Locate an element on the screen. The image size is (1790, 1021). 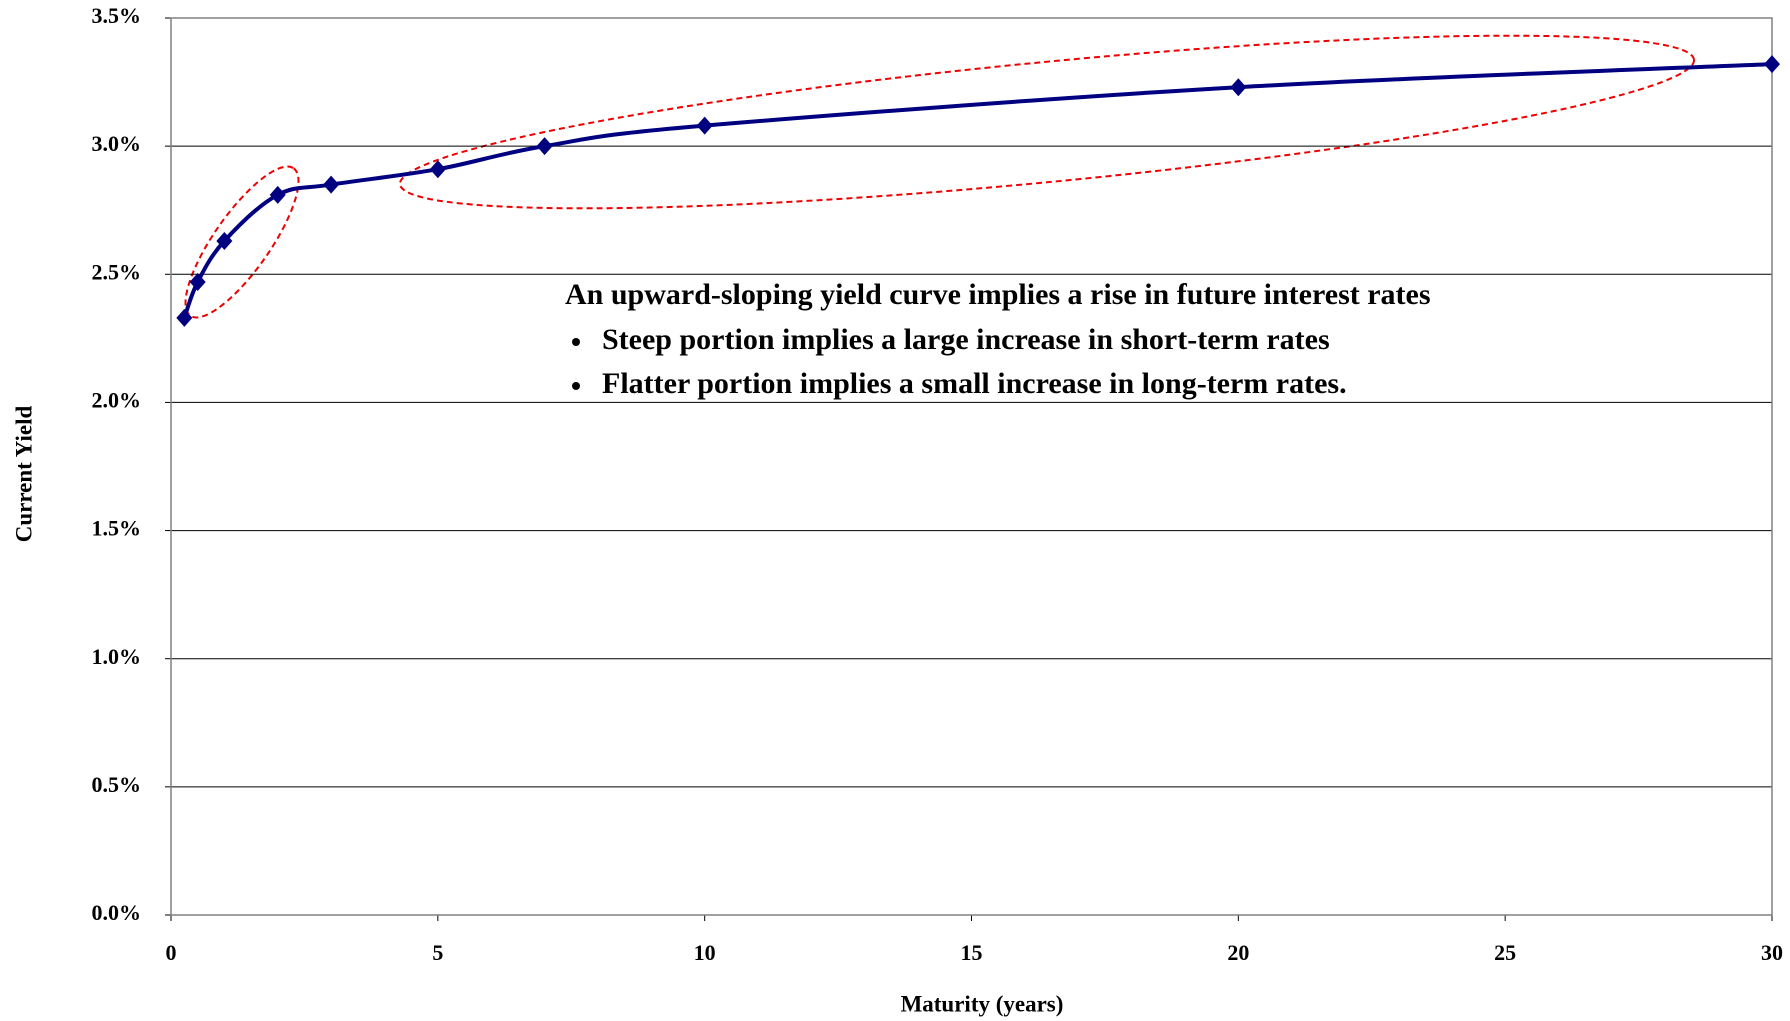
x-tick-label: 15 is located at coordinates (972, 952).